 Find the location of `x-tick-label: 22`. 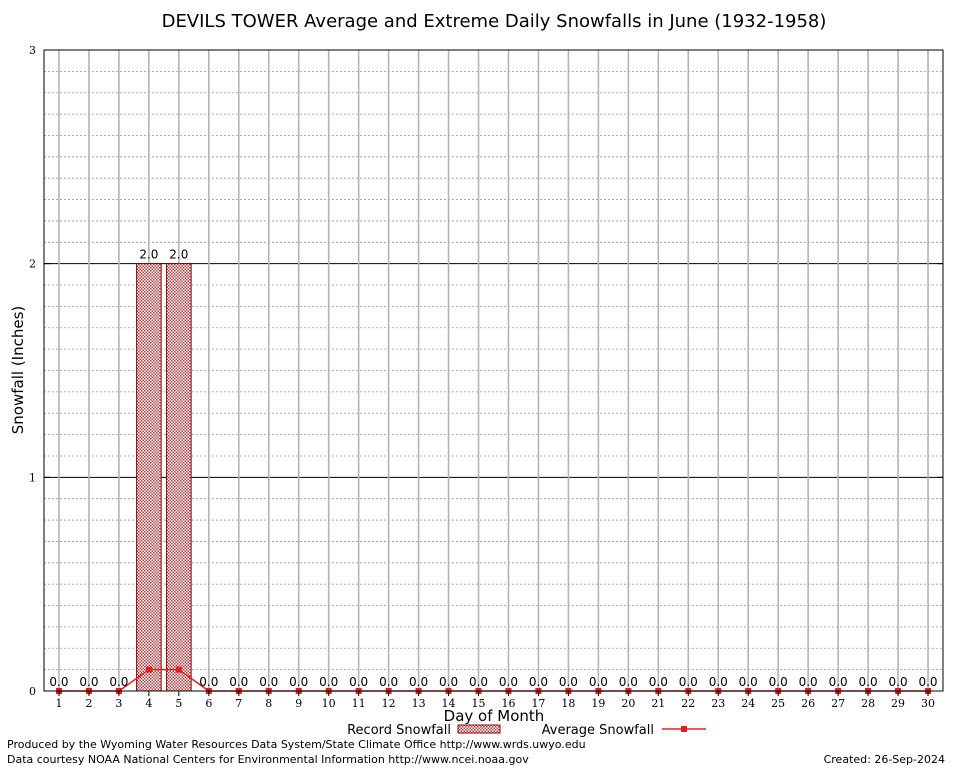

x-tick-label: 22 is located at coordinates (688, 703).